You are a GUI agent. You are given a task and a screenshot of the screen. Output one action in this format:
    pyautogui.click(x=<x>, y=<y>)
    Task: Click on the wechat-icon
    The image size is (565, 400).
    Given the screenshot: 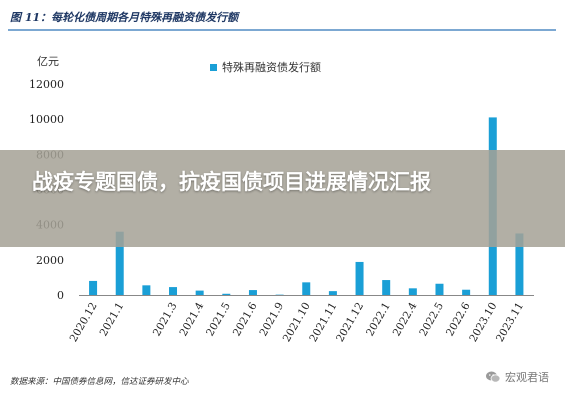 What is the action you would take?
    pyautogui.click(x=493, y=377)
    